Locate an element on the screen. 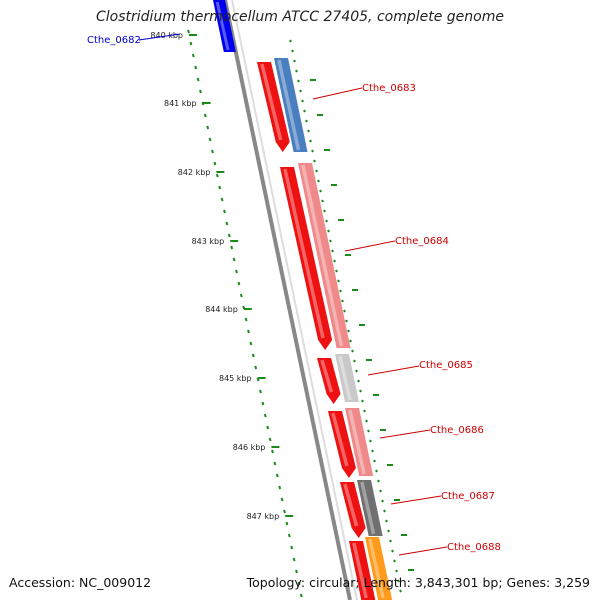  gene-cthe-0685-cds is located at coordinates (329, 381).